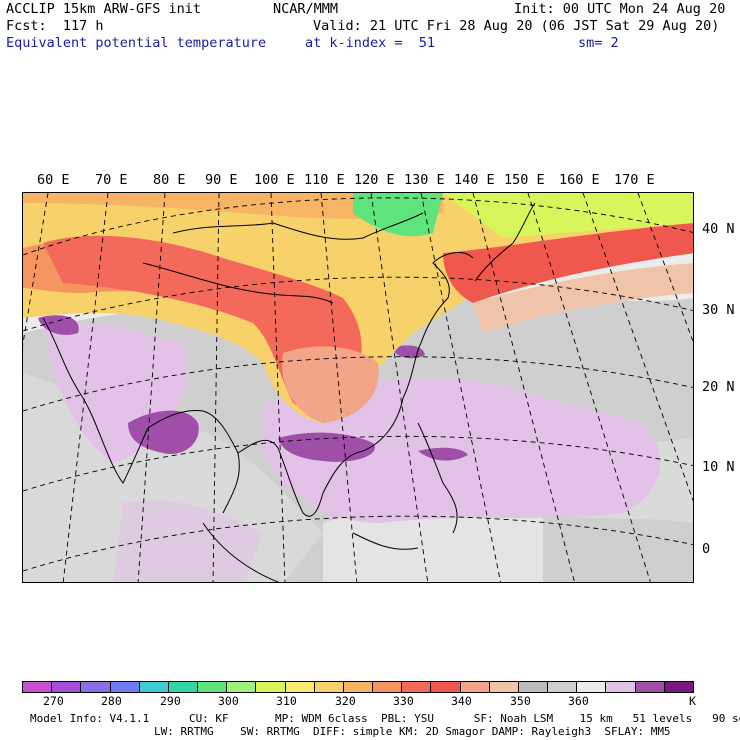 Image resolution: width=740 pixels, height=740 pixels. What do you see at coordinates (298, 226) in the screenshot?
I see `border-mongolia` at bounding box center [298, 226].